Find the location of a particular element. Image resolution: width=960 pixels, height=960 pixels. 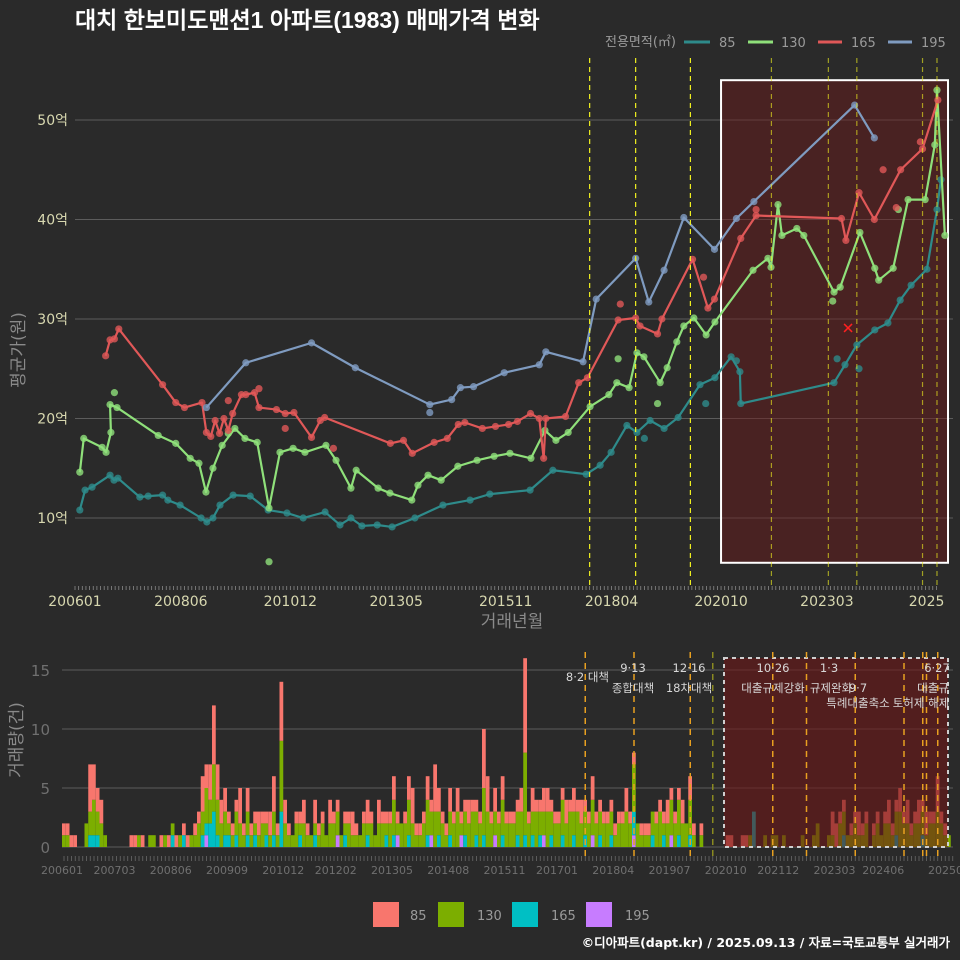

y-tick-label: 40억 is located at coordinates (52, 221).